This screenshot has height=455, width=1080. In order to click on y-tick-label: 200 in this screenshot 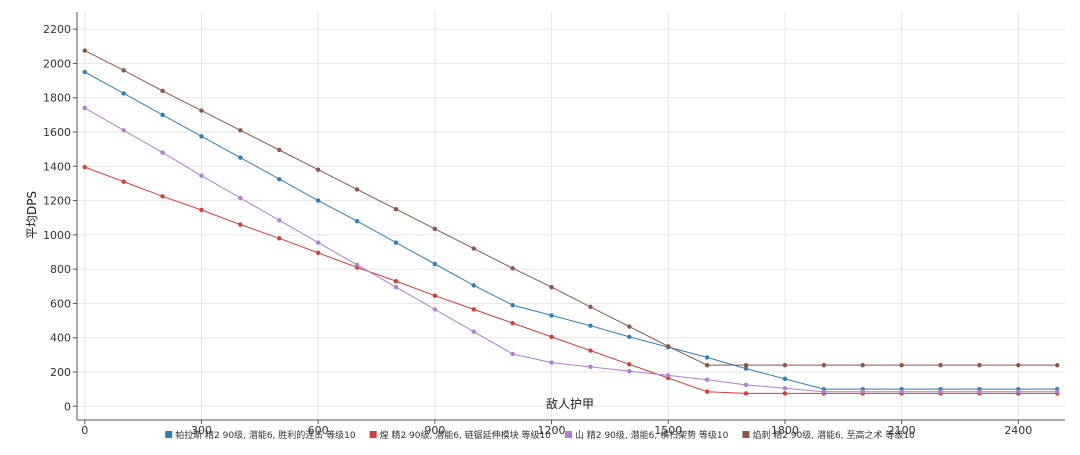, I will do `click(60, 372)`.